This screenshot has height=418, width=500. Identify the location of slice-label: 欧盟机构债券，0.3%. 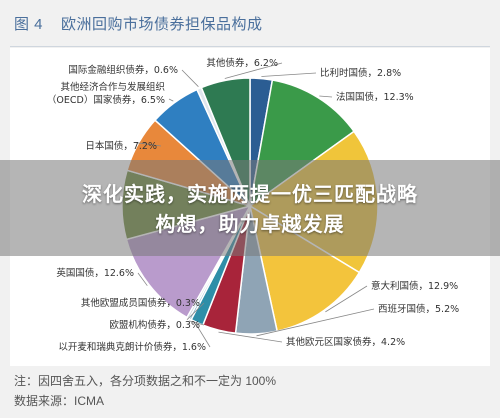
(154, 325).